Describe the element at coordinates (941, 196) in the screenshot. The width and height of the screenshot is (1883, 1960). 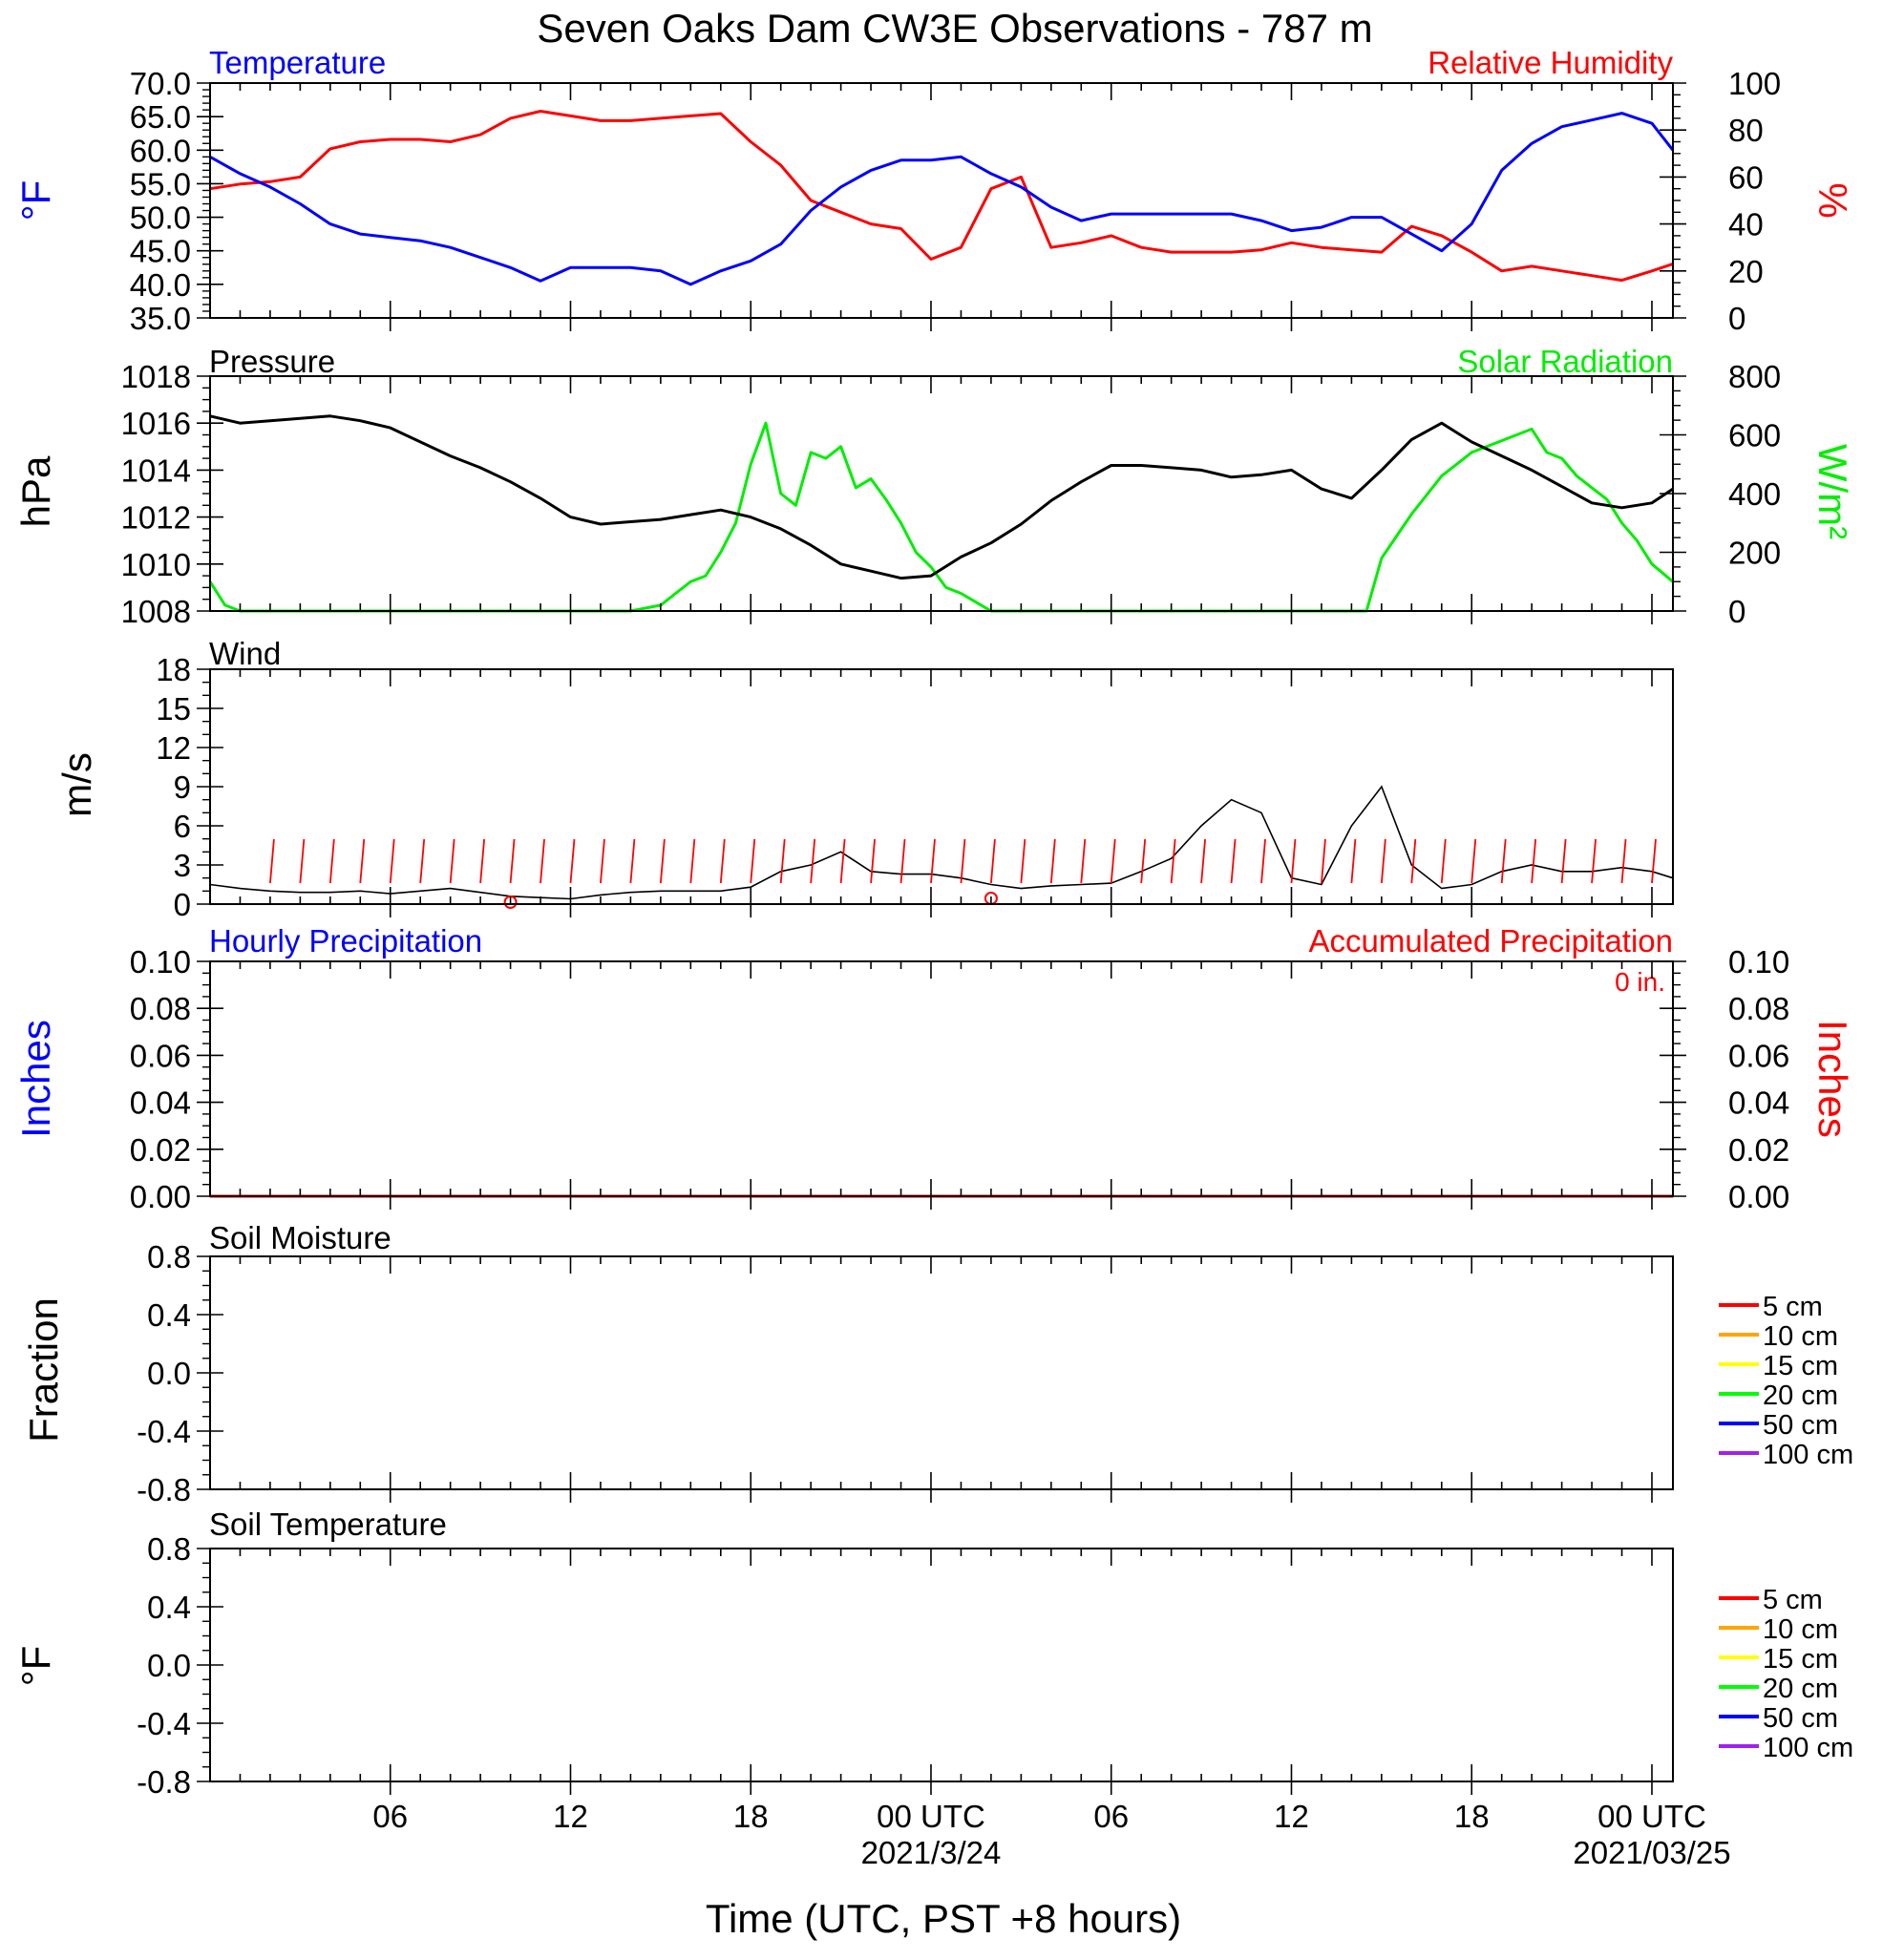
I see `relative-humidity-line` at that location.